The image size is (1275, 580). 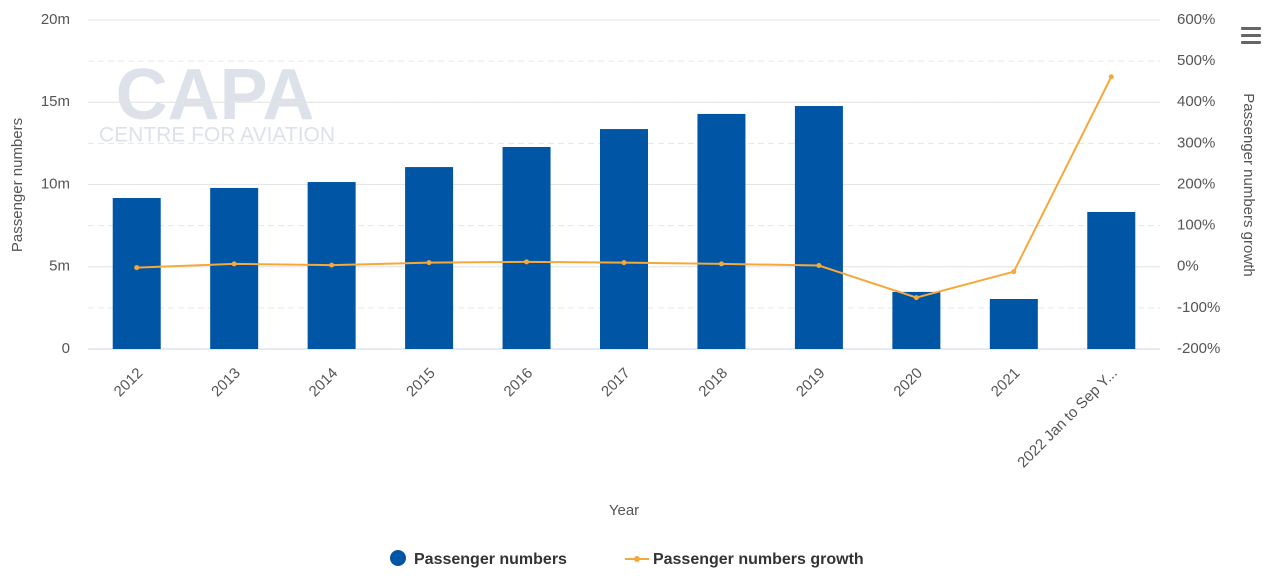 What do you see at coordinates (490, 559) in the screenshot?
I see `legend-label: Passenger numbers` at bounding box center [490, 559].